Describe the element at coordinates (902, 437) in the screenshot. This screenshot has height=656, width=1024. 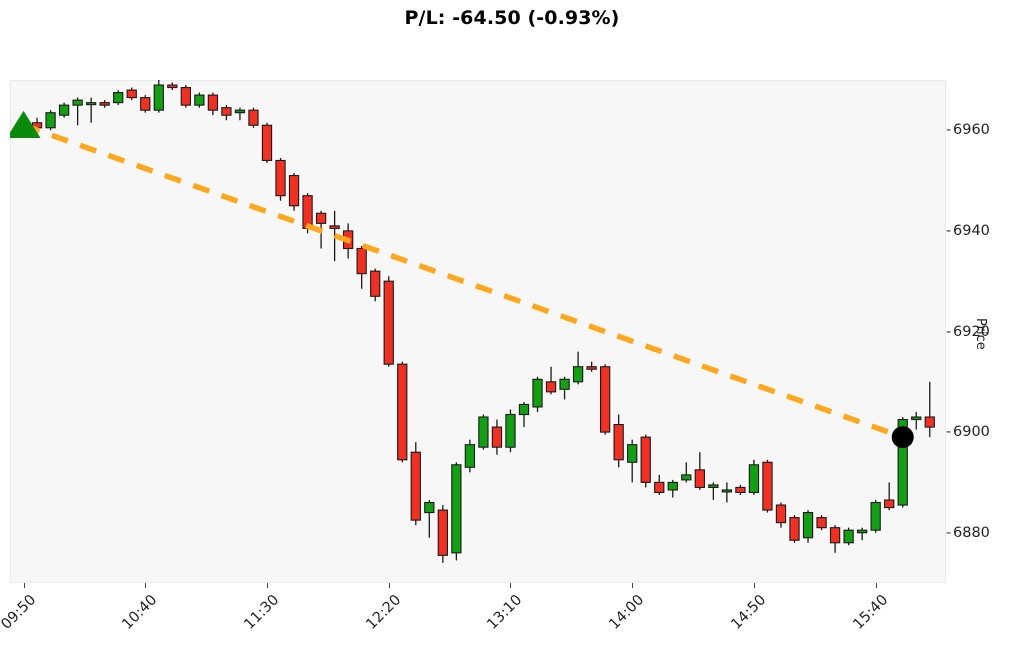
I see `exit-marker-circle-icon` at that location.